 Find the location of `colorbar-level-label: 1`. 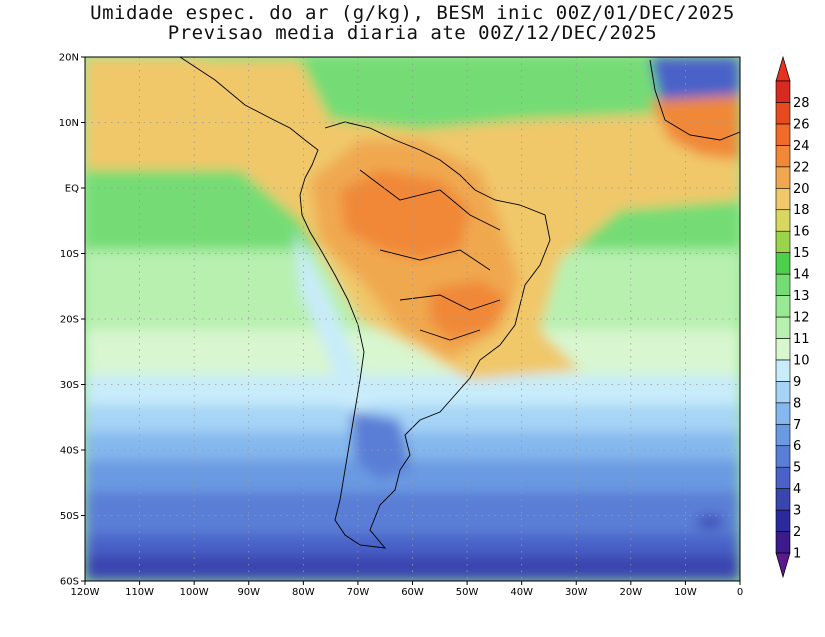

colorbar-level-label: 1 is located at coordinates (797, 554).